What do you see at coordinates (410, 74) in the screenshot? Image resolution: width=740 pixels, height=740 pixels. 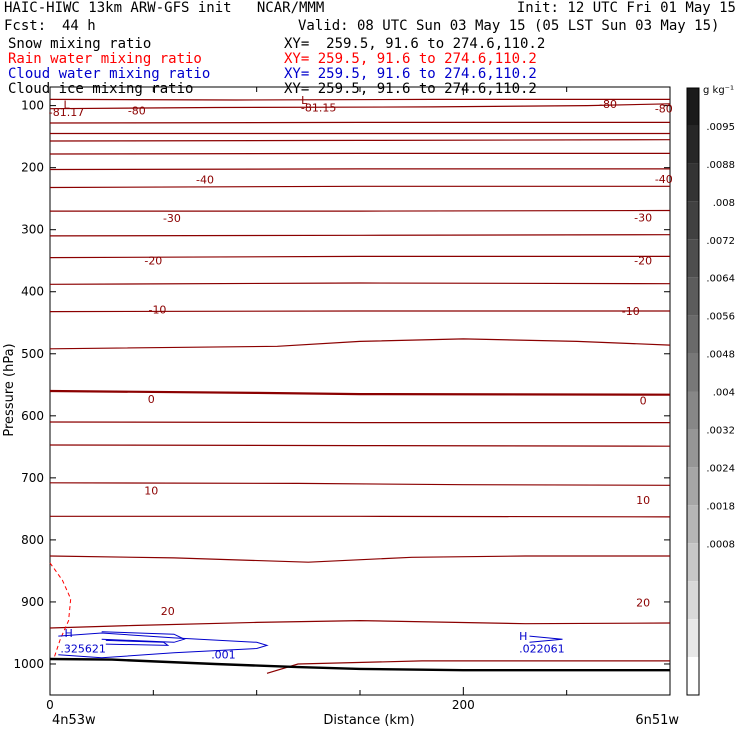 I see `legend-cloudwater-xy: XY= 259.5, 91.6 to 274.6,110.2` at bounding box center [410, 74].